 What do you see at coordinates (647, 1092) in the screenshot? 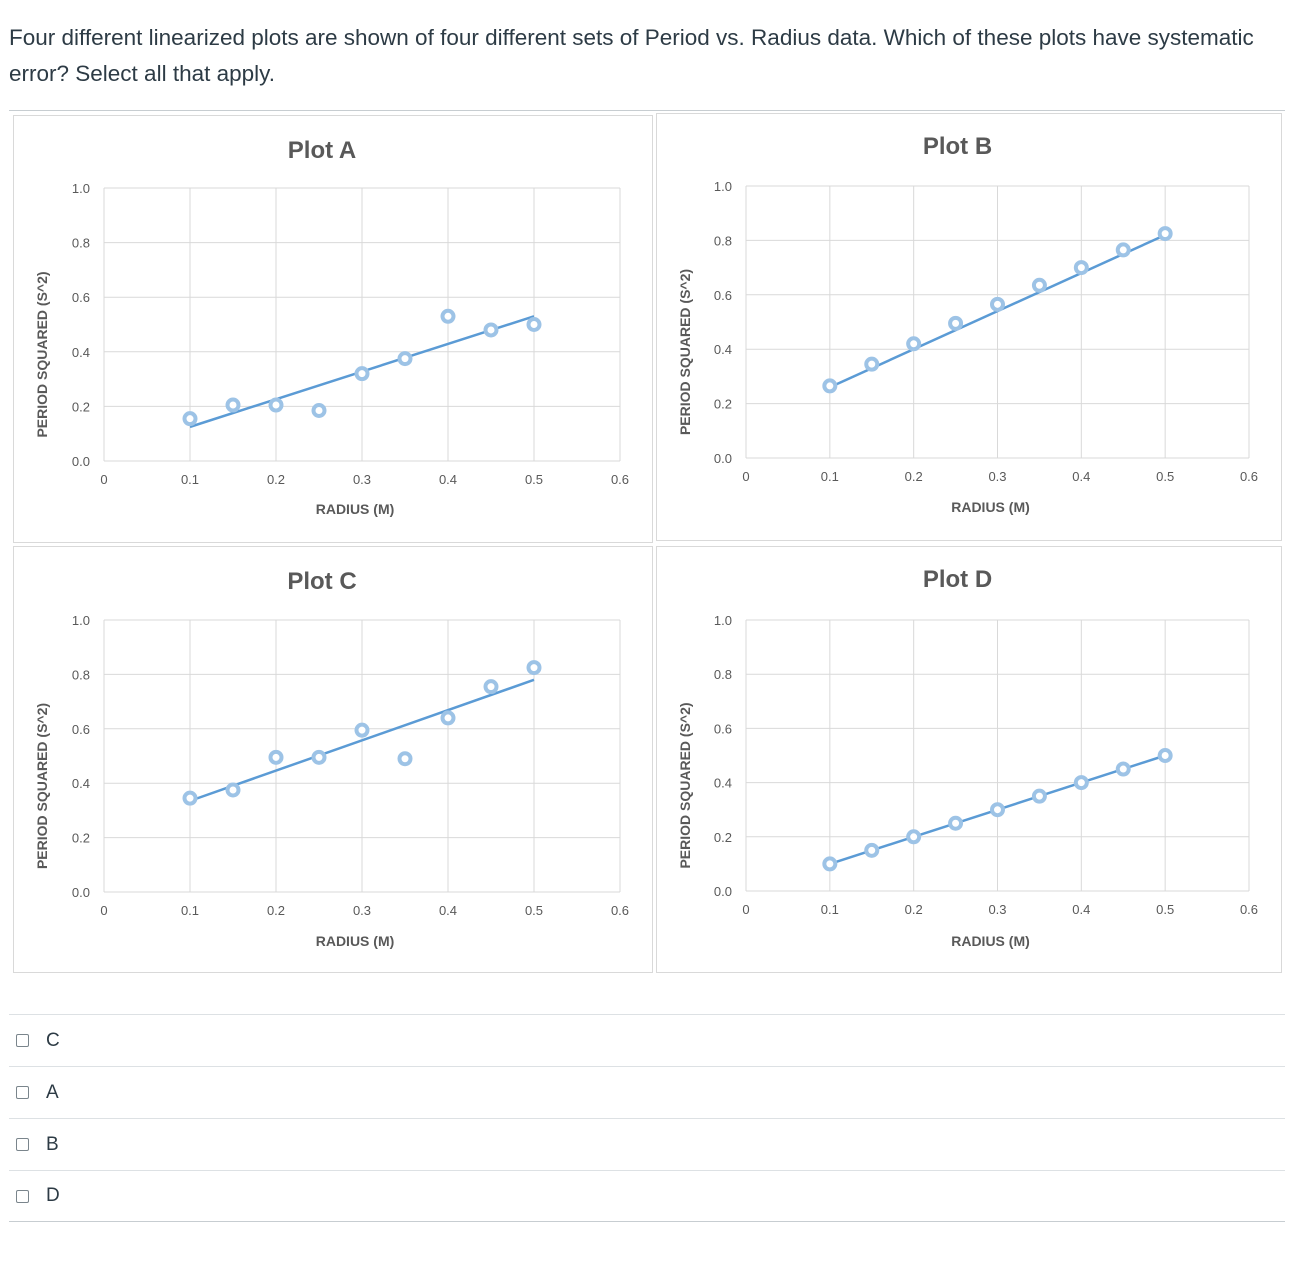
I see `answer-option-a: A` at bounding box center [647, 1092].